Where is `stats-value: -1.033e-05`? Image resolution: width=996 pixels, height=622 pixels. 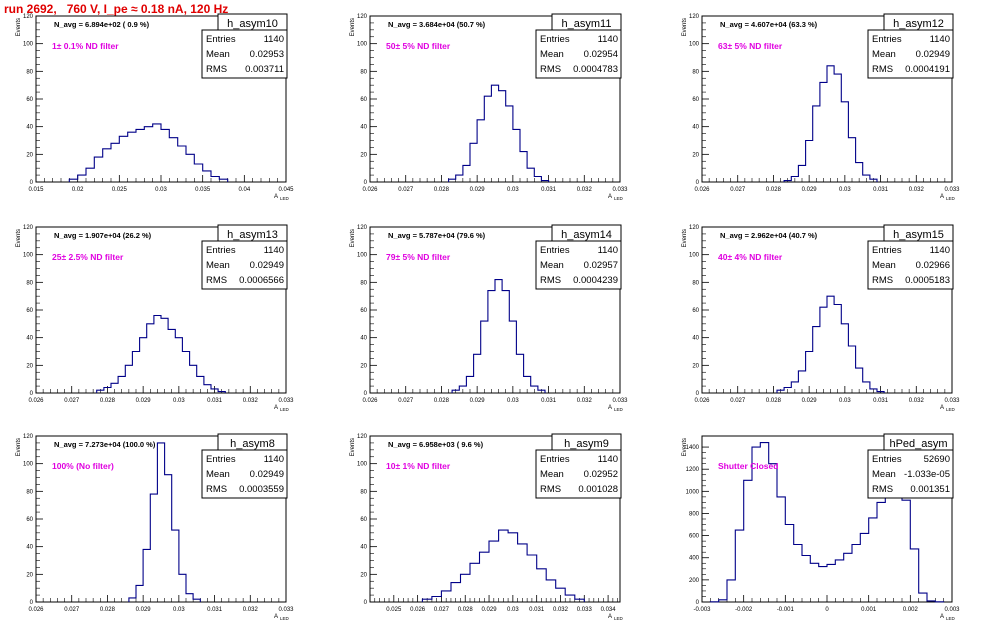
stats-value: -1.033e-05 is located at coordinates (927, 474).